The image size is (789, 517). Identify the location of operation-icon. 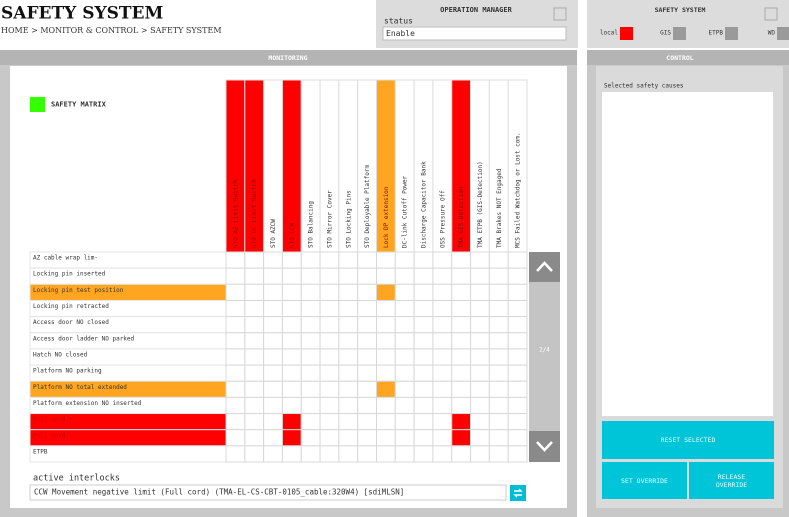
(560, 14).